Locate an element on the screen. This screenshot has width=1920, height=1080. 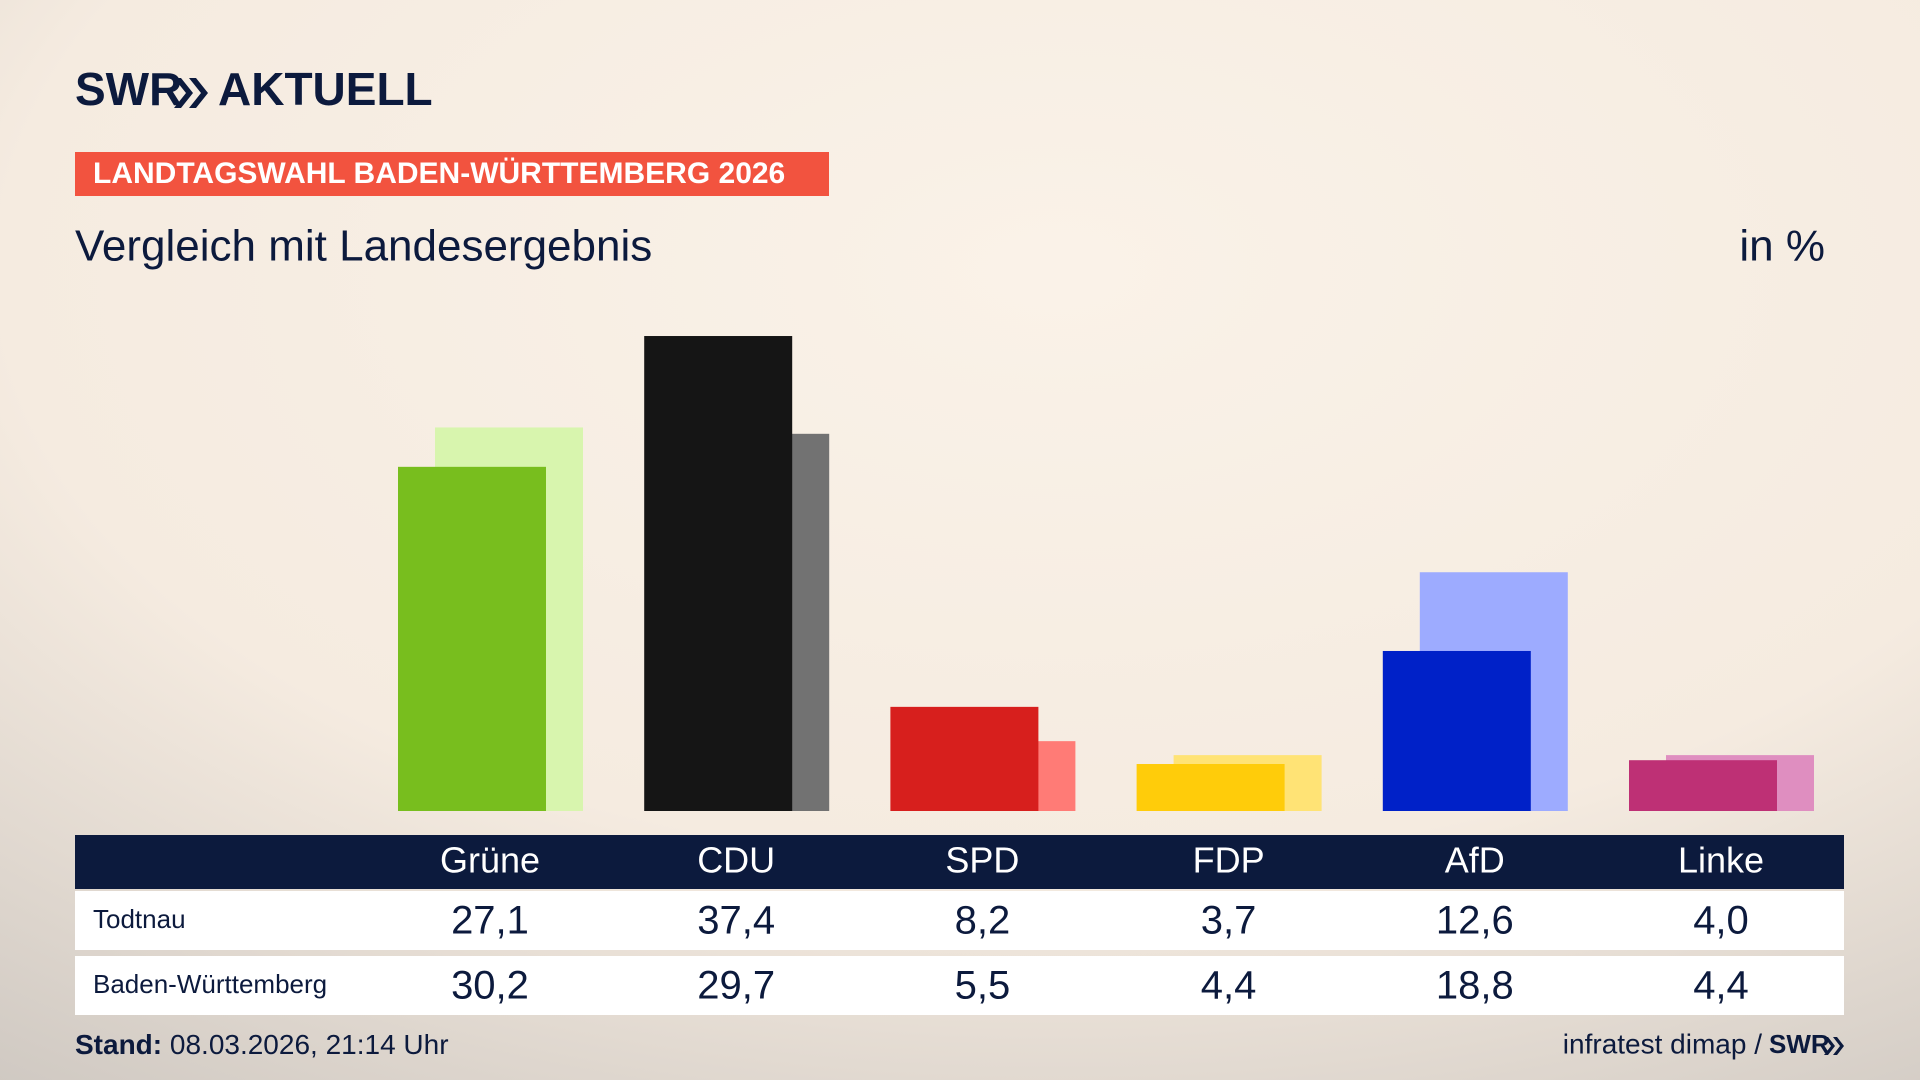
category-label: SPD is located at coordinates (982, 860).